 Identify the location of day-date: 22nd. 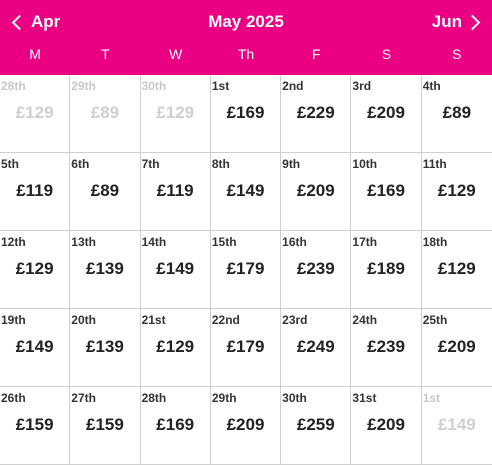
(225, 320).